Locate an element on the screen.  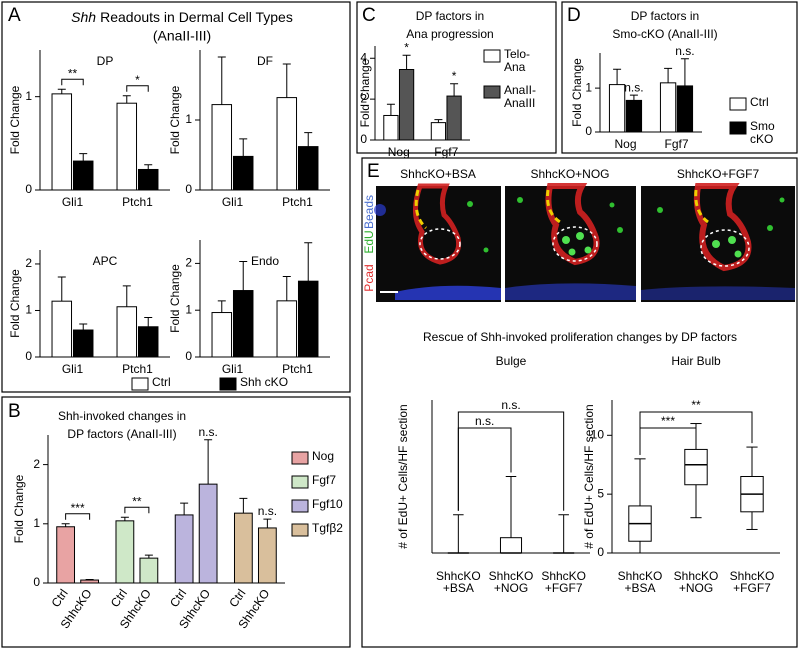
panel-letter: E is located at coordinates (373, 171).